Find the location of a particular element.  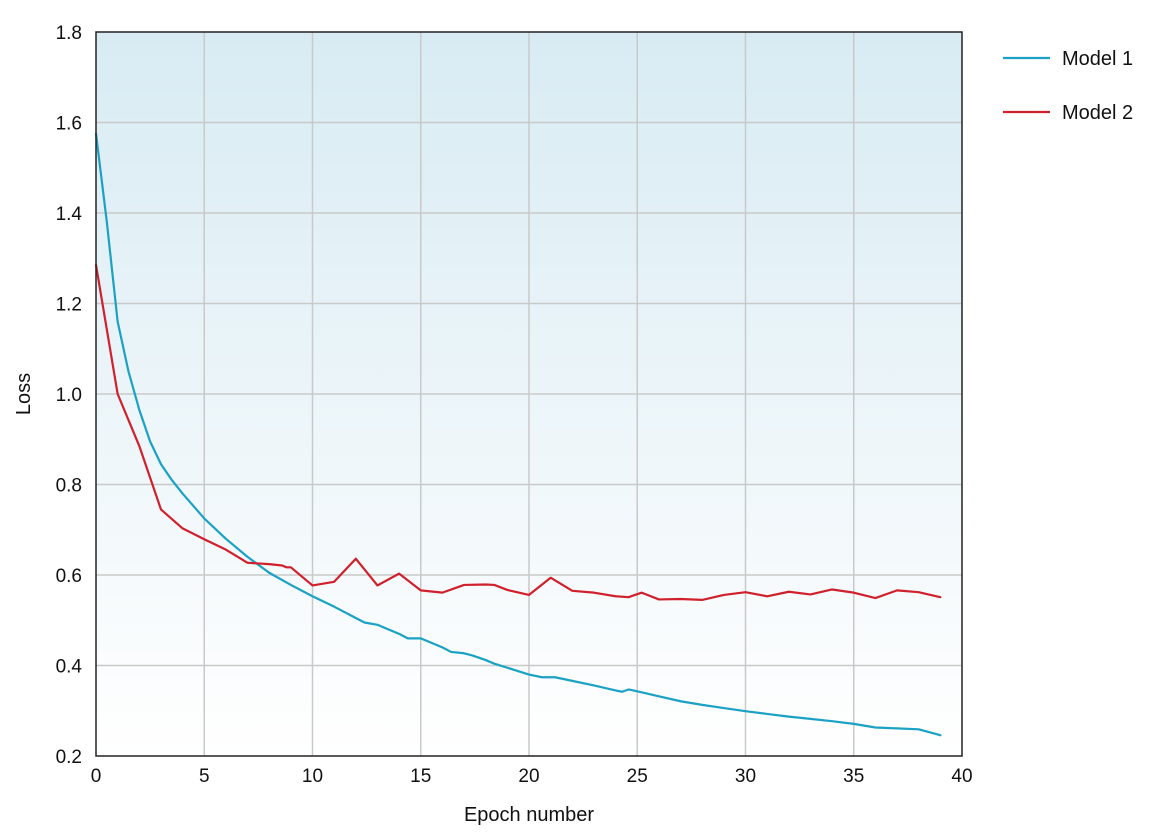

legend-label: Model 1 is located at coordinates (1097, 59).